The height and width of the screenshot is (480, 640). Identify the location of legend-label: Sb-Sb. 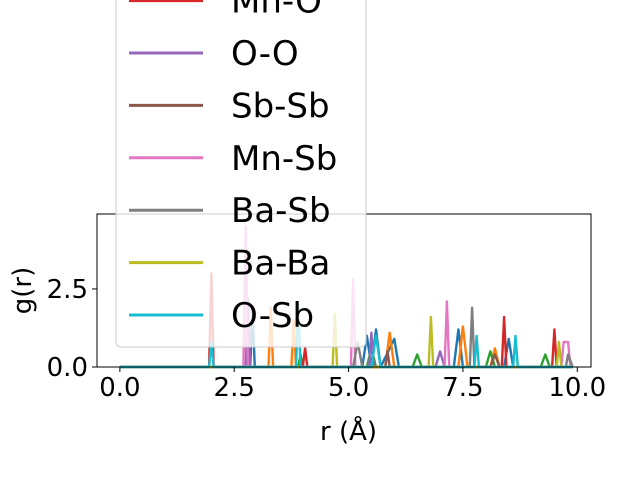
(280, 106).